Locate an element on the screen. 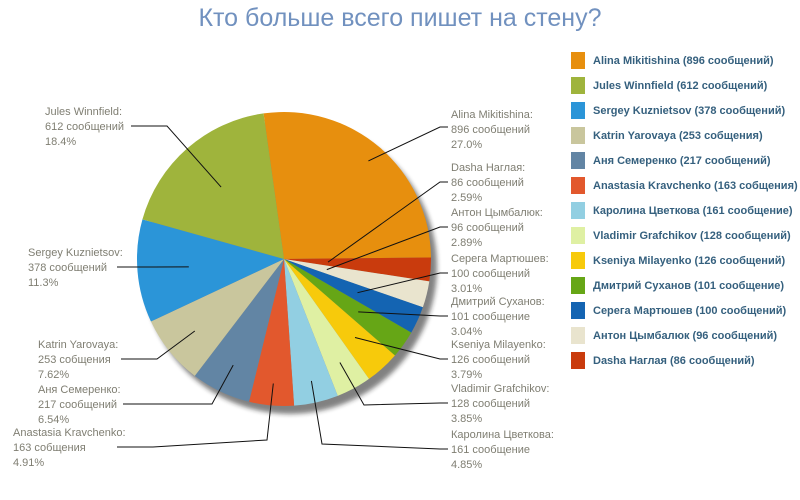 This screenshot has height=500, width=800. callout-name: Kseniya Milayenko: is located at coordinates (498, 345).